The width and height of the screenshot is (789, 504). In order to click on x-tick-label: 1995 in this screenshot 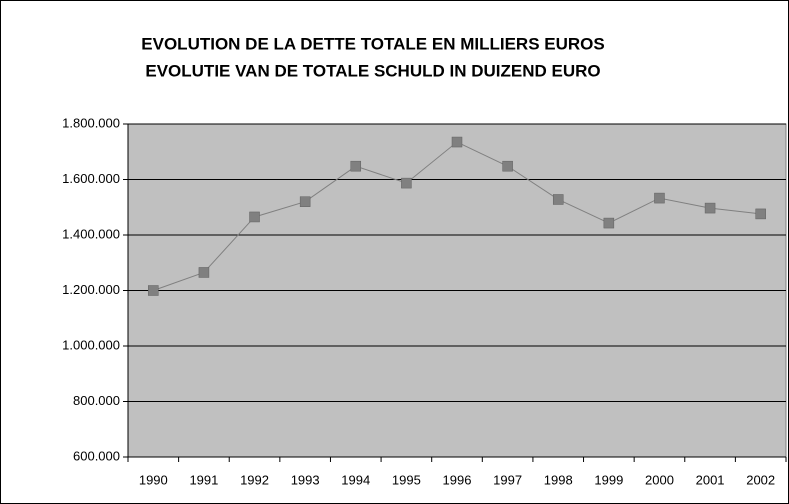, I will do `click(406, 479)`.